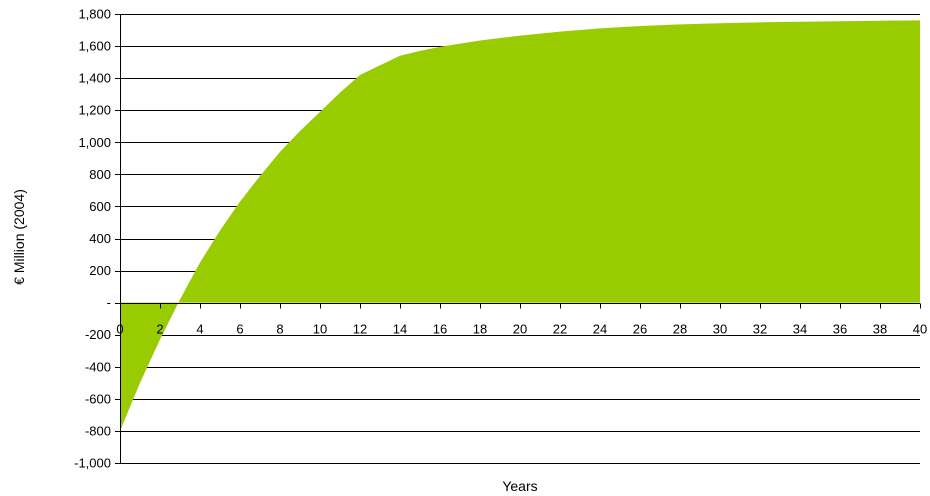 The width and height of the screenshot is (930, 496). I want to click on x-axis-title: Years, so click(519, 486).